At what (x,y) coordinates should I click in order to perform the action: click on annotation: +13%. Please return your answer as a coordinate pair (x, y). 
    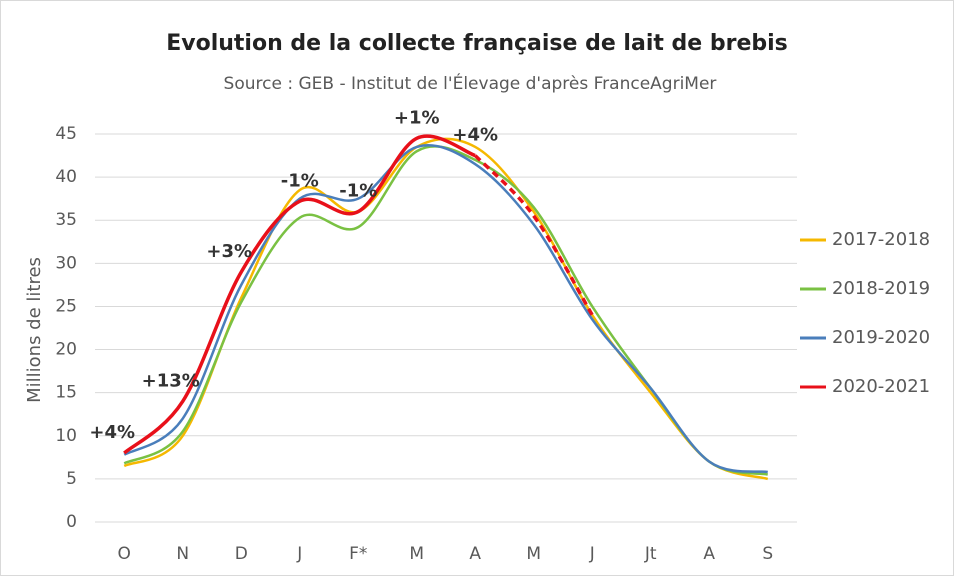
    Looking at the image, I should click on (171, 380).